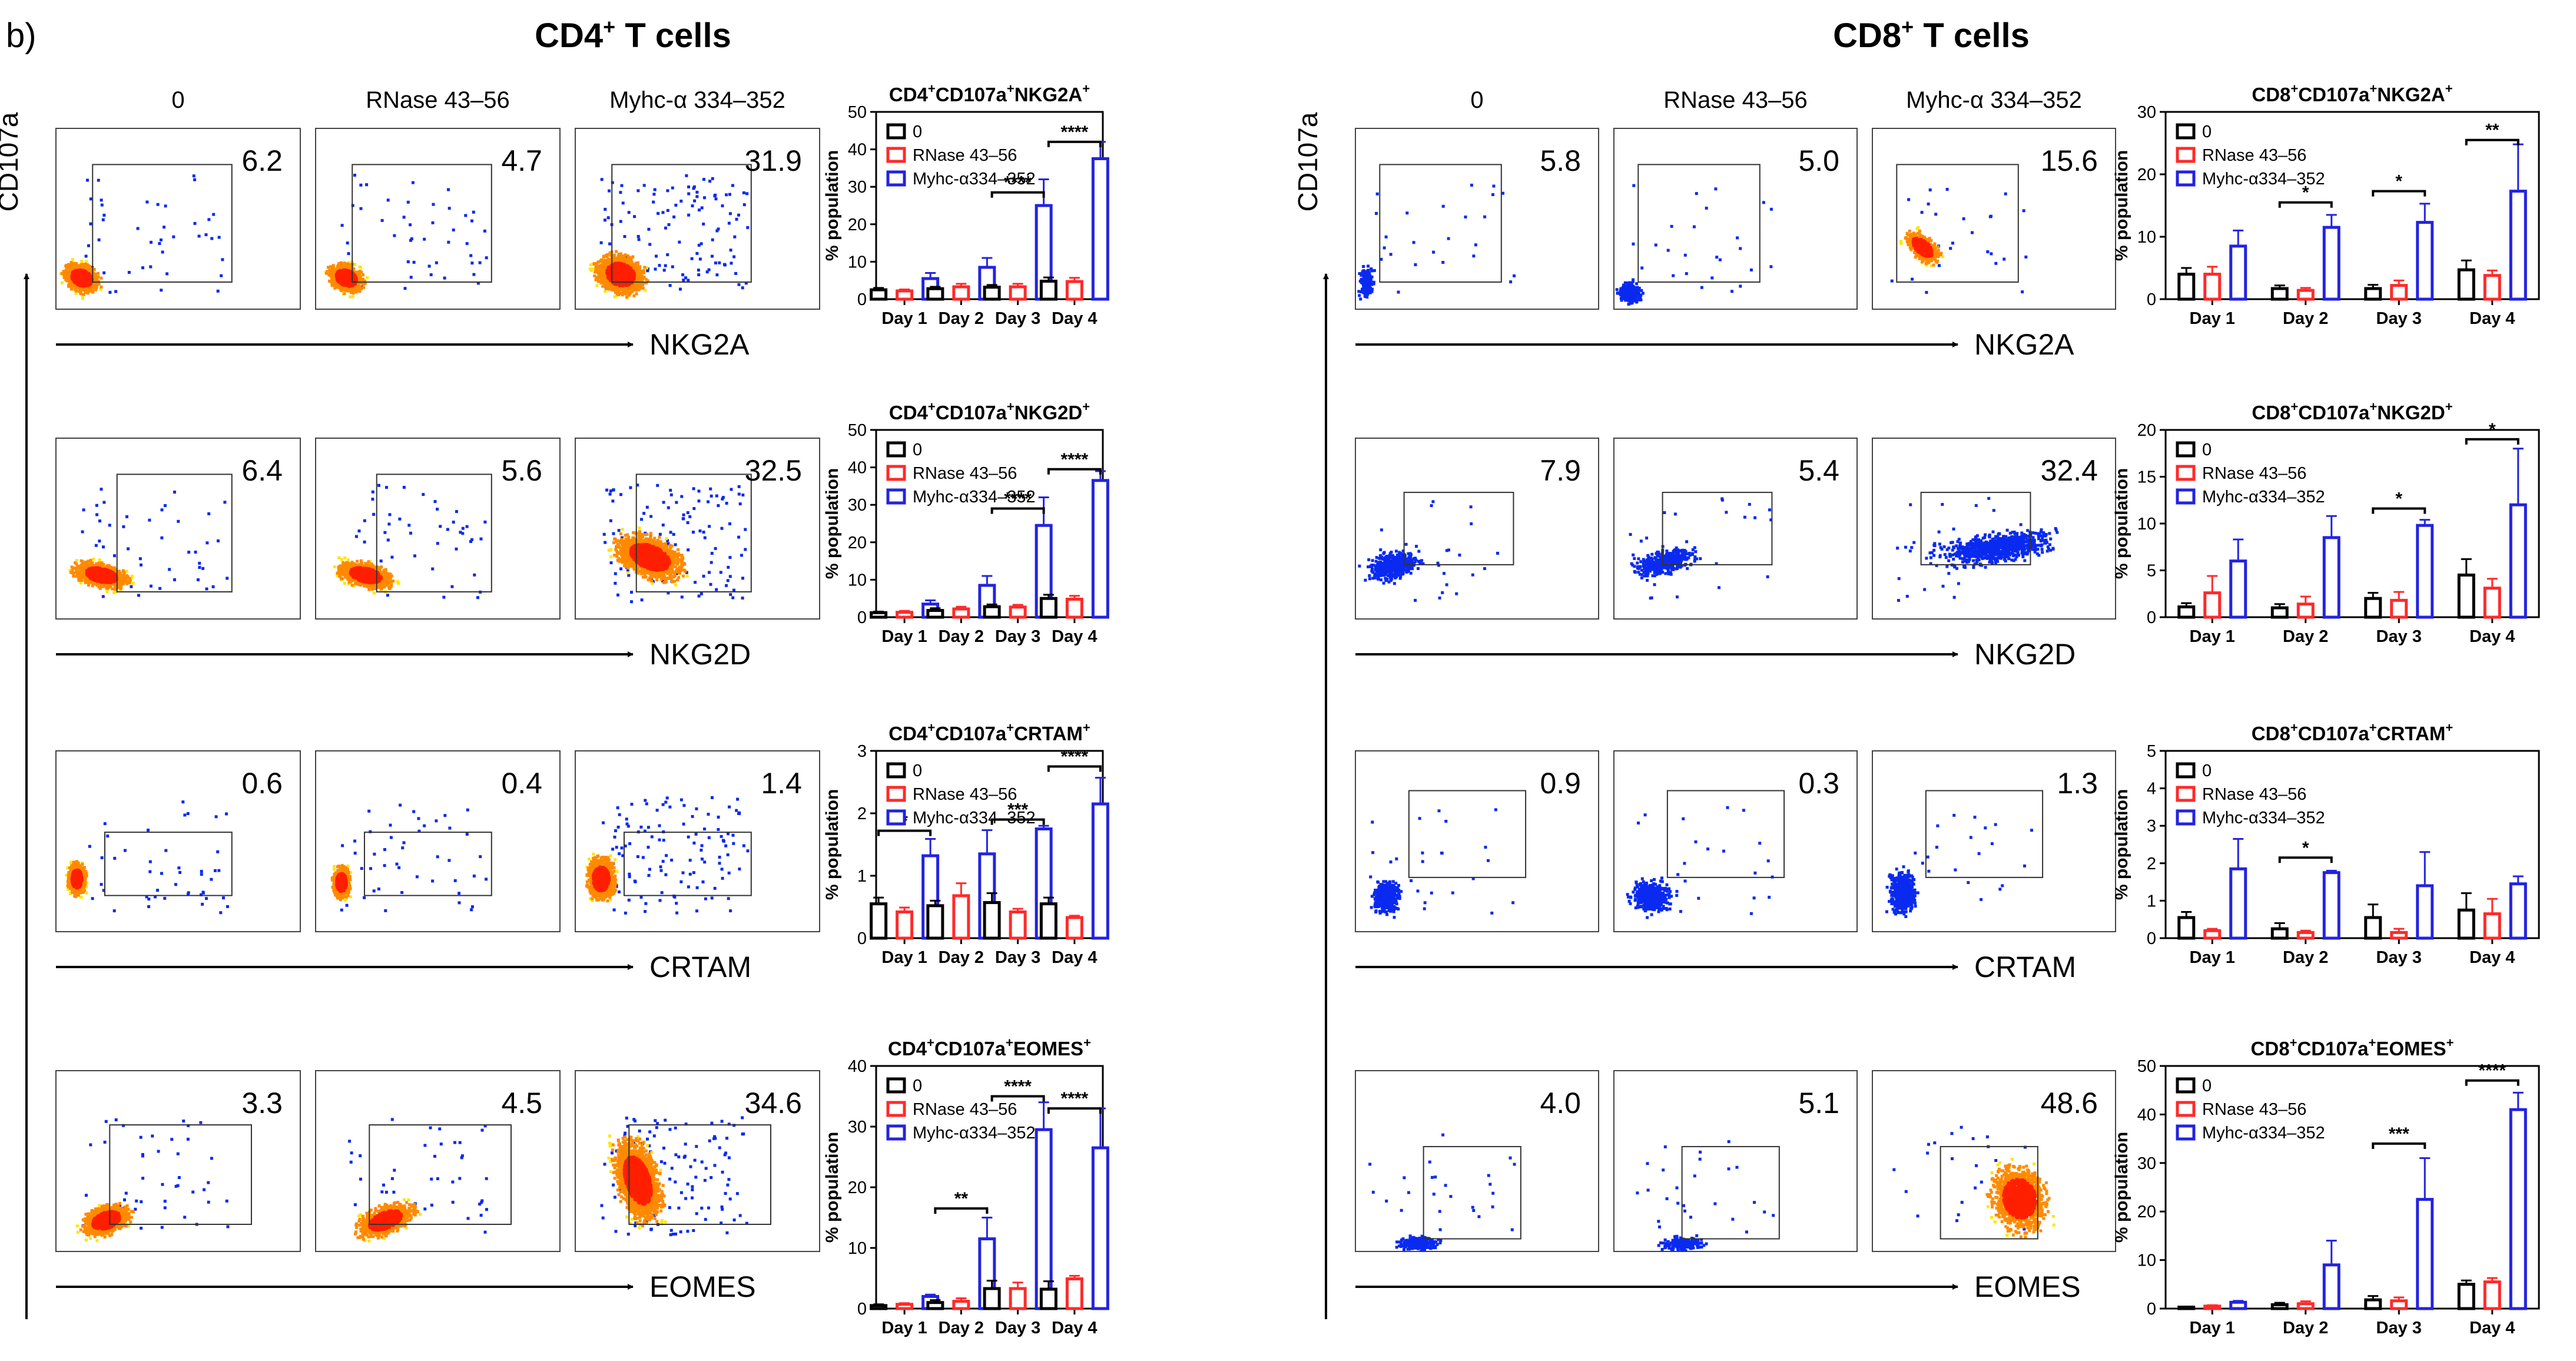 The height and width of the screenshot is (1361, 2576). Describe the element at coordinates (697, 219) in the screenshot. I see `dotplot-cd4-nkg2a-2: 31.9` at that location.